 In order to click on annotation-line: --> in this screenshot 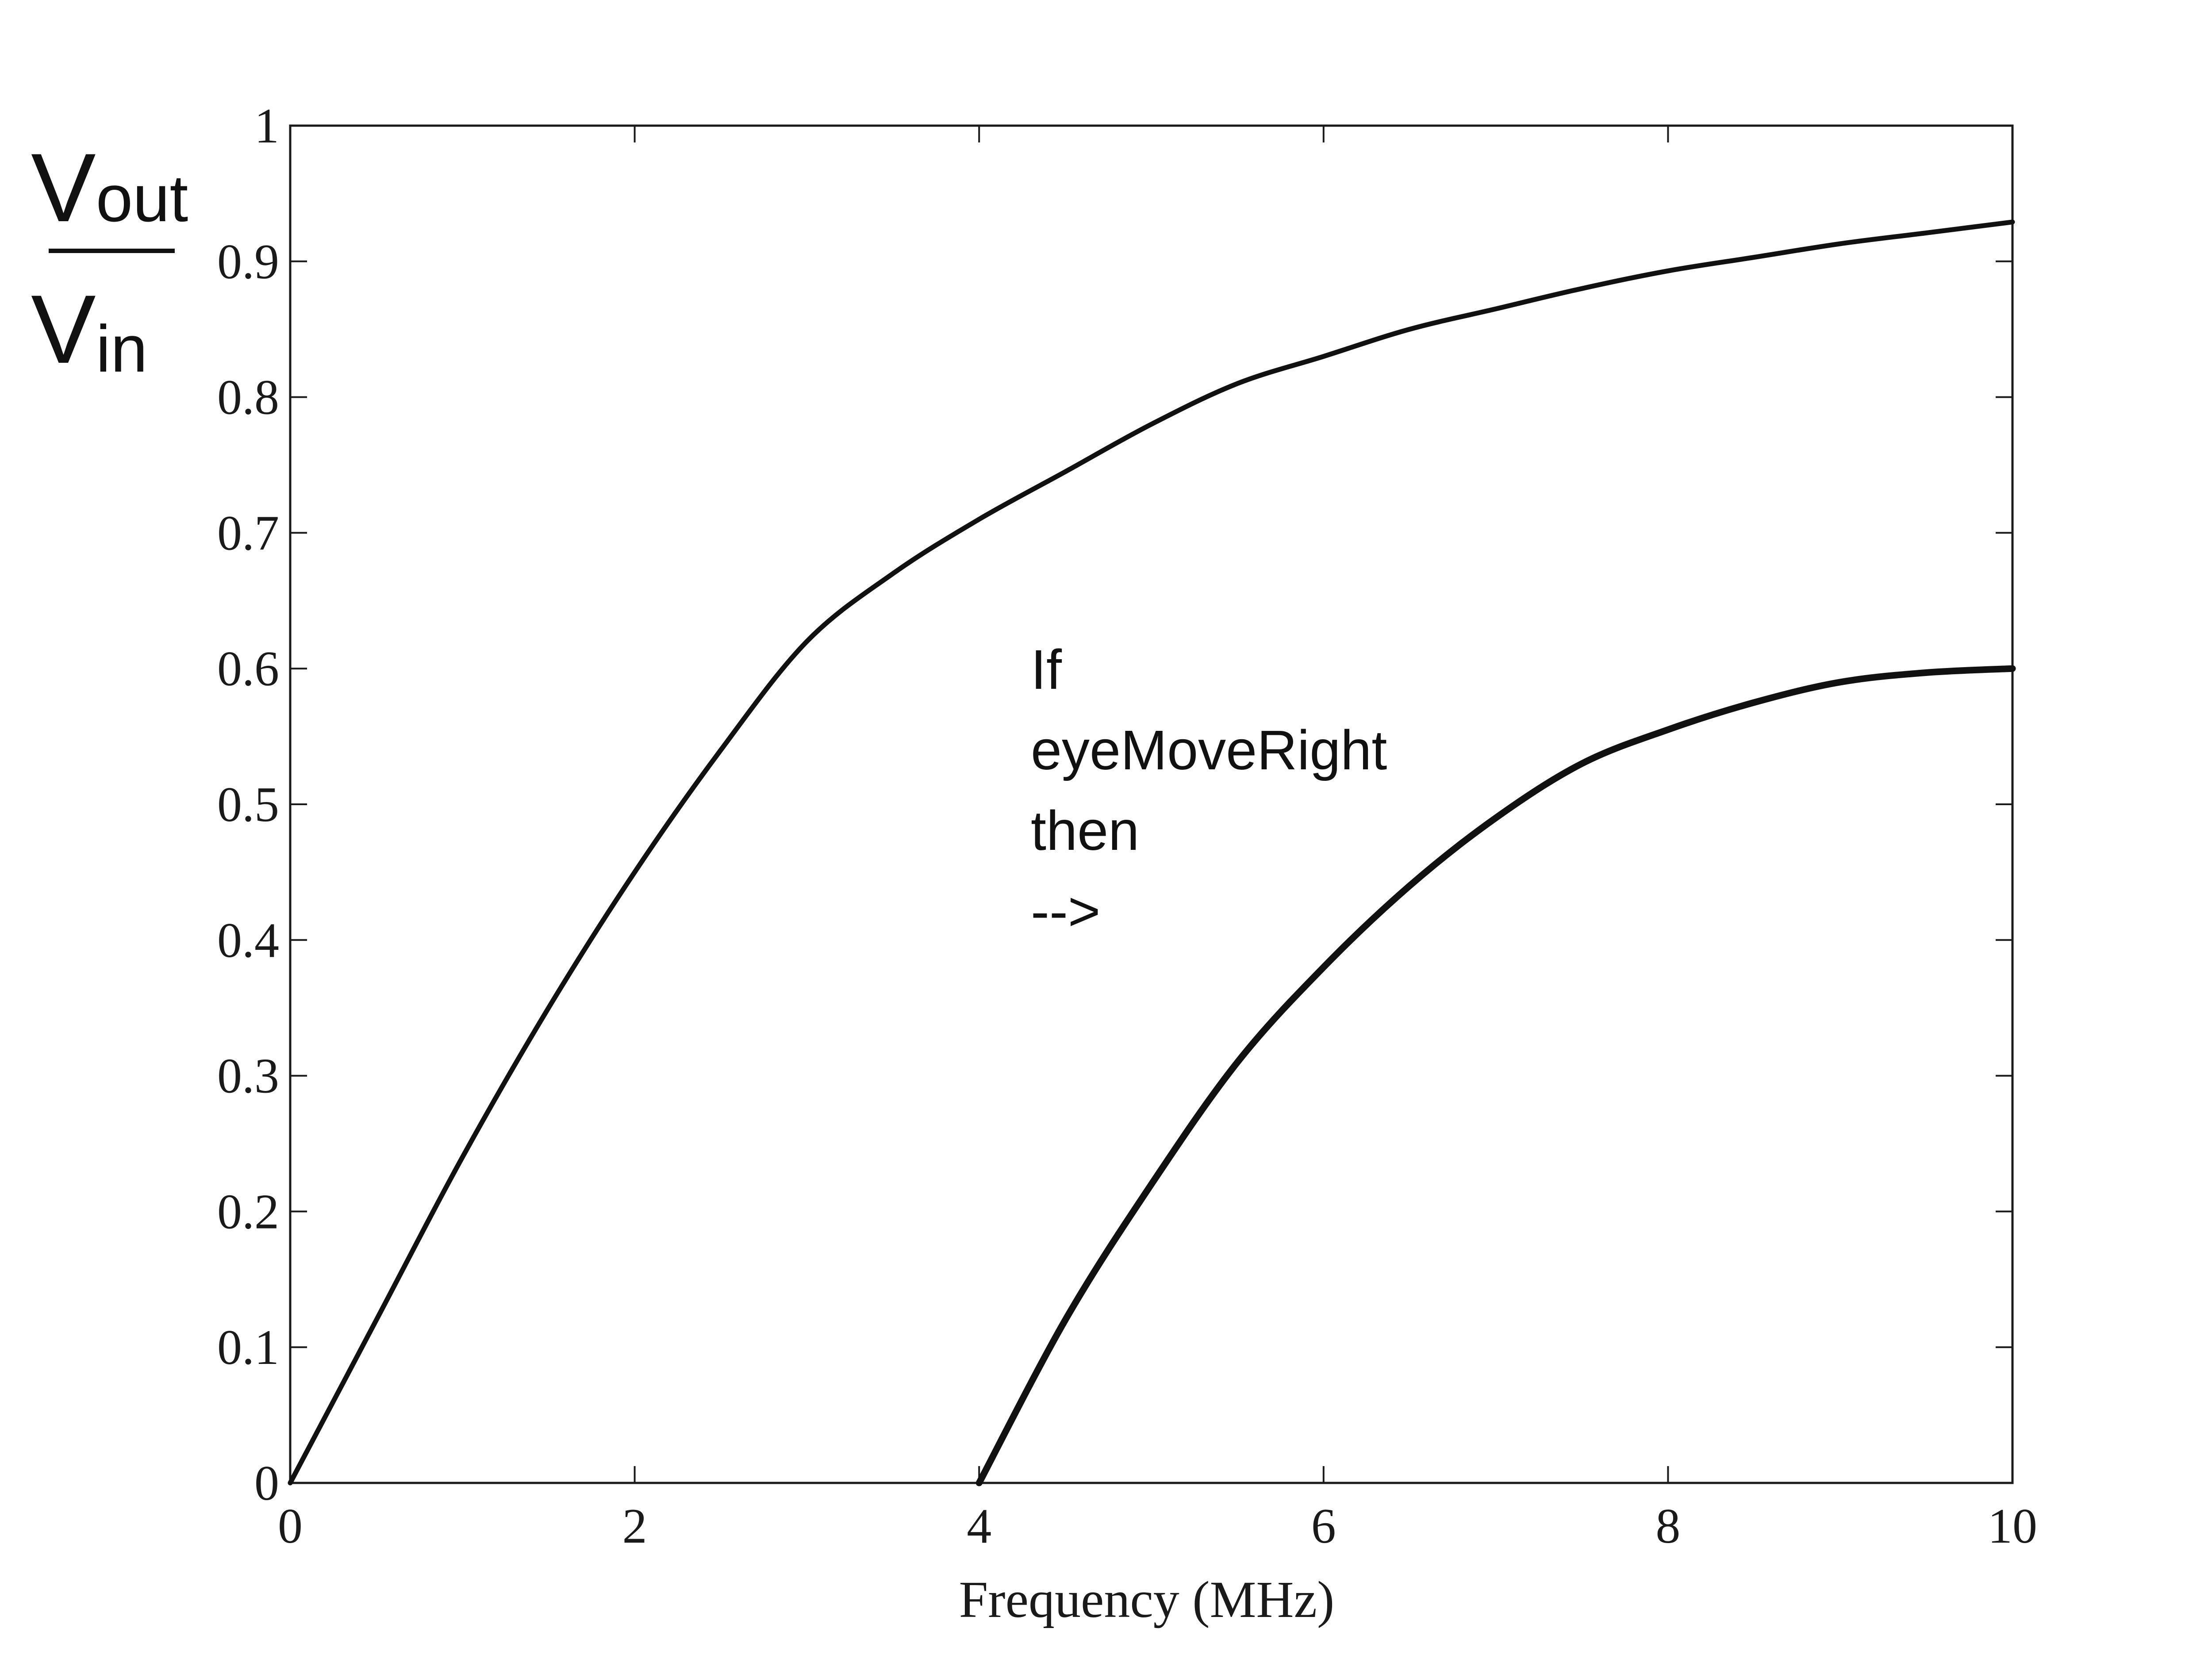, I will do `click(1066, 911)`.